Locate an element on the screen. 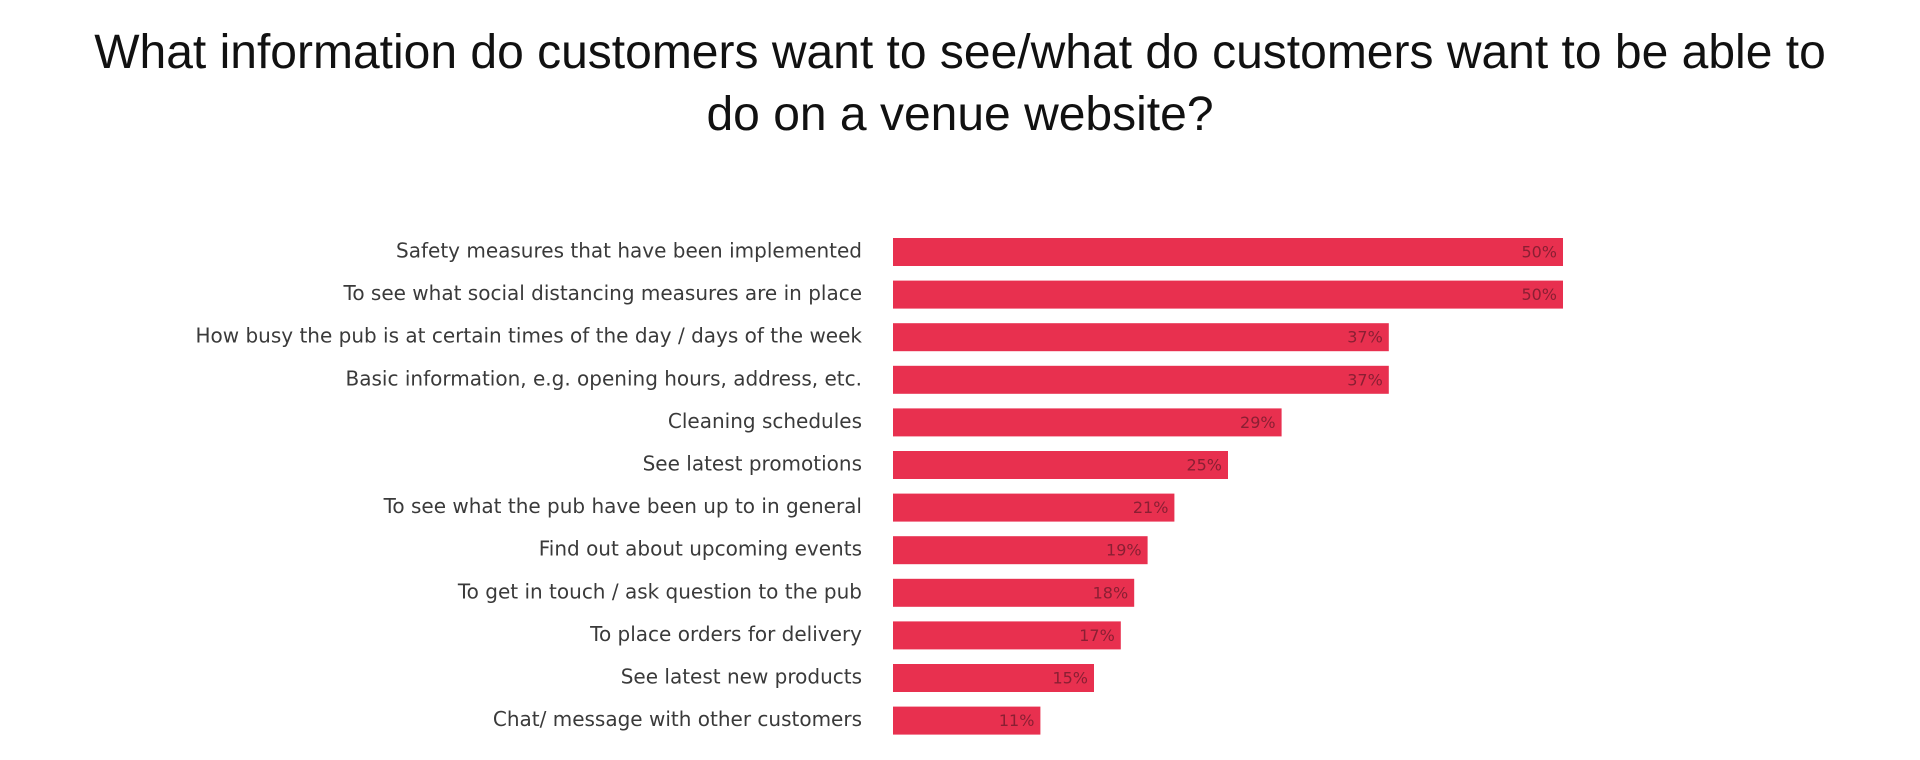 This screenshot has height=760, width=1920. category-label: Find out about upcoming events is located at coordinates (700, 549).